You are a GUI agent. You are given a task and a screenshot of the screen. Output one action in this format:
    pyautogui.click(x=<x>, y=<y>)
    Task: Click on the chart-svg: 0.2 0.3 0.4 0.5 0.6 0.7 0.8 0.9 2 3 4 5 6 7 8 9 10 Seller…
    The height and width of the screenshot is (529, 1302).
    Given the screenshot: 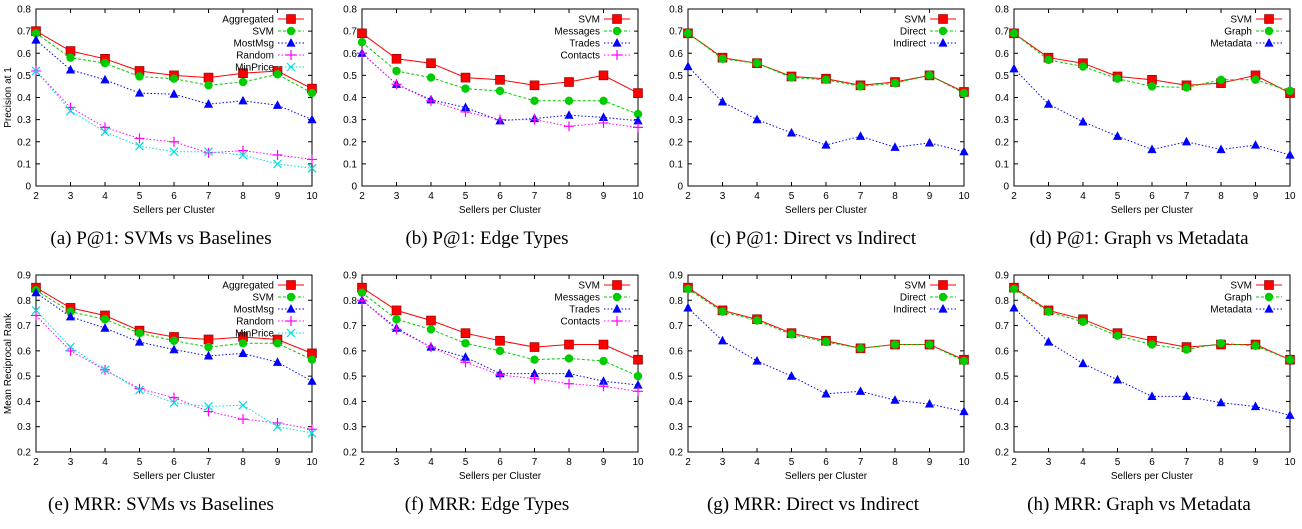 What is the action you would take?
    pyautogui.click(x=819, y=377)
    